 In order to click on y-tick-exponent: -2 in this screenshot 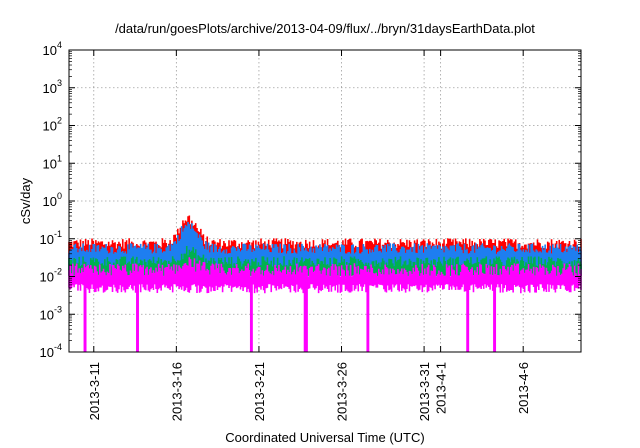, I will do `click(58, 272)`.